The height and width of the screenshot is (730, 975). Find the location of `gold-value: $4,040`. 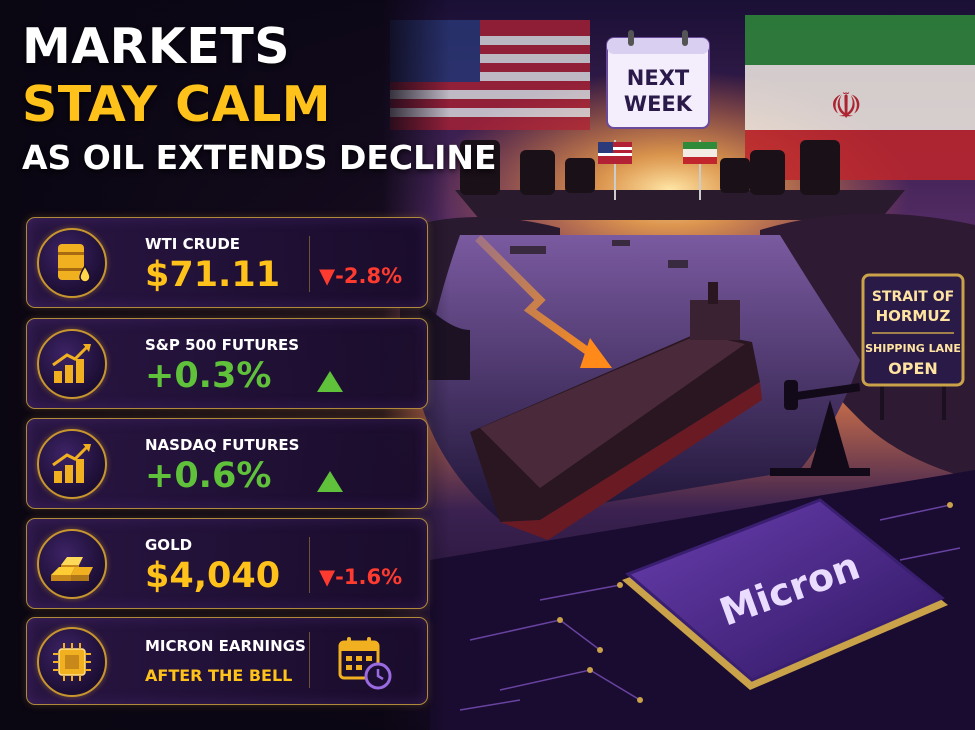

gold-value: $4,040 is located at coordinates (213, 576).